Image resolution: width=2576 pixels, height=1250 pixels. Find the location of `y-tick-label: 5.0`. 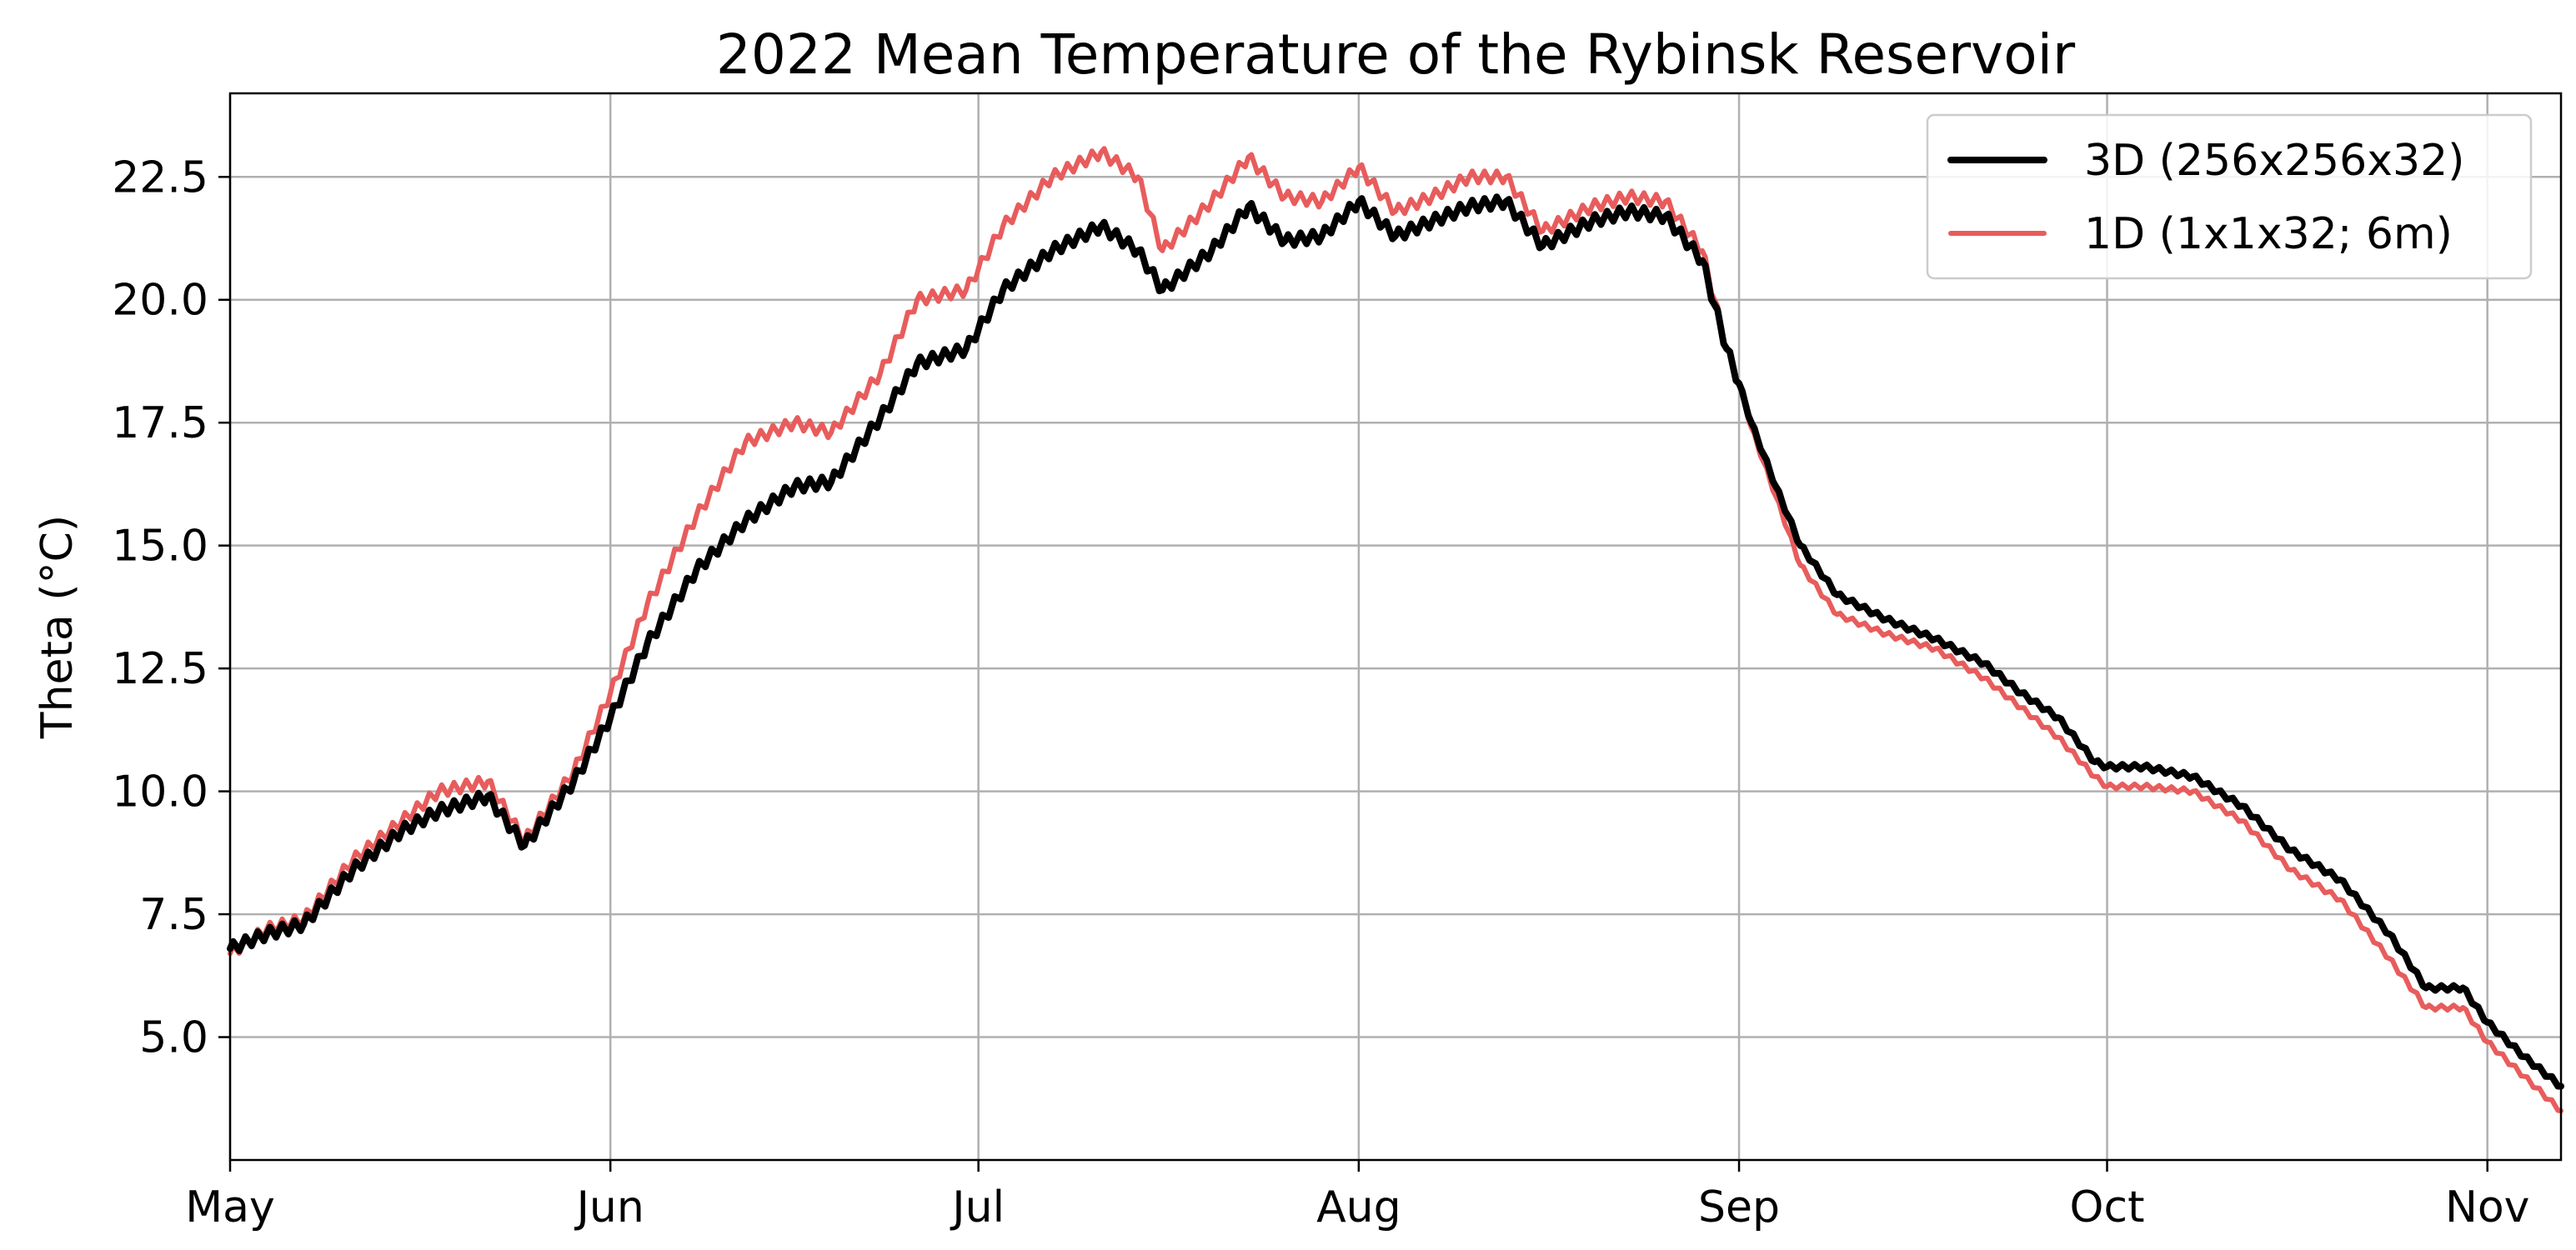

y-tick-label: 5.0 is located at coordinates (173, 1038).